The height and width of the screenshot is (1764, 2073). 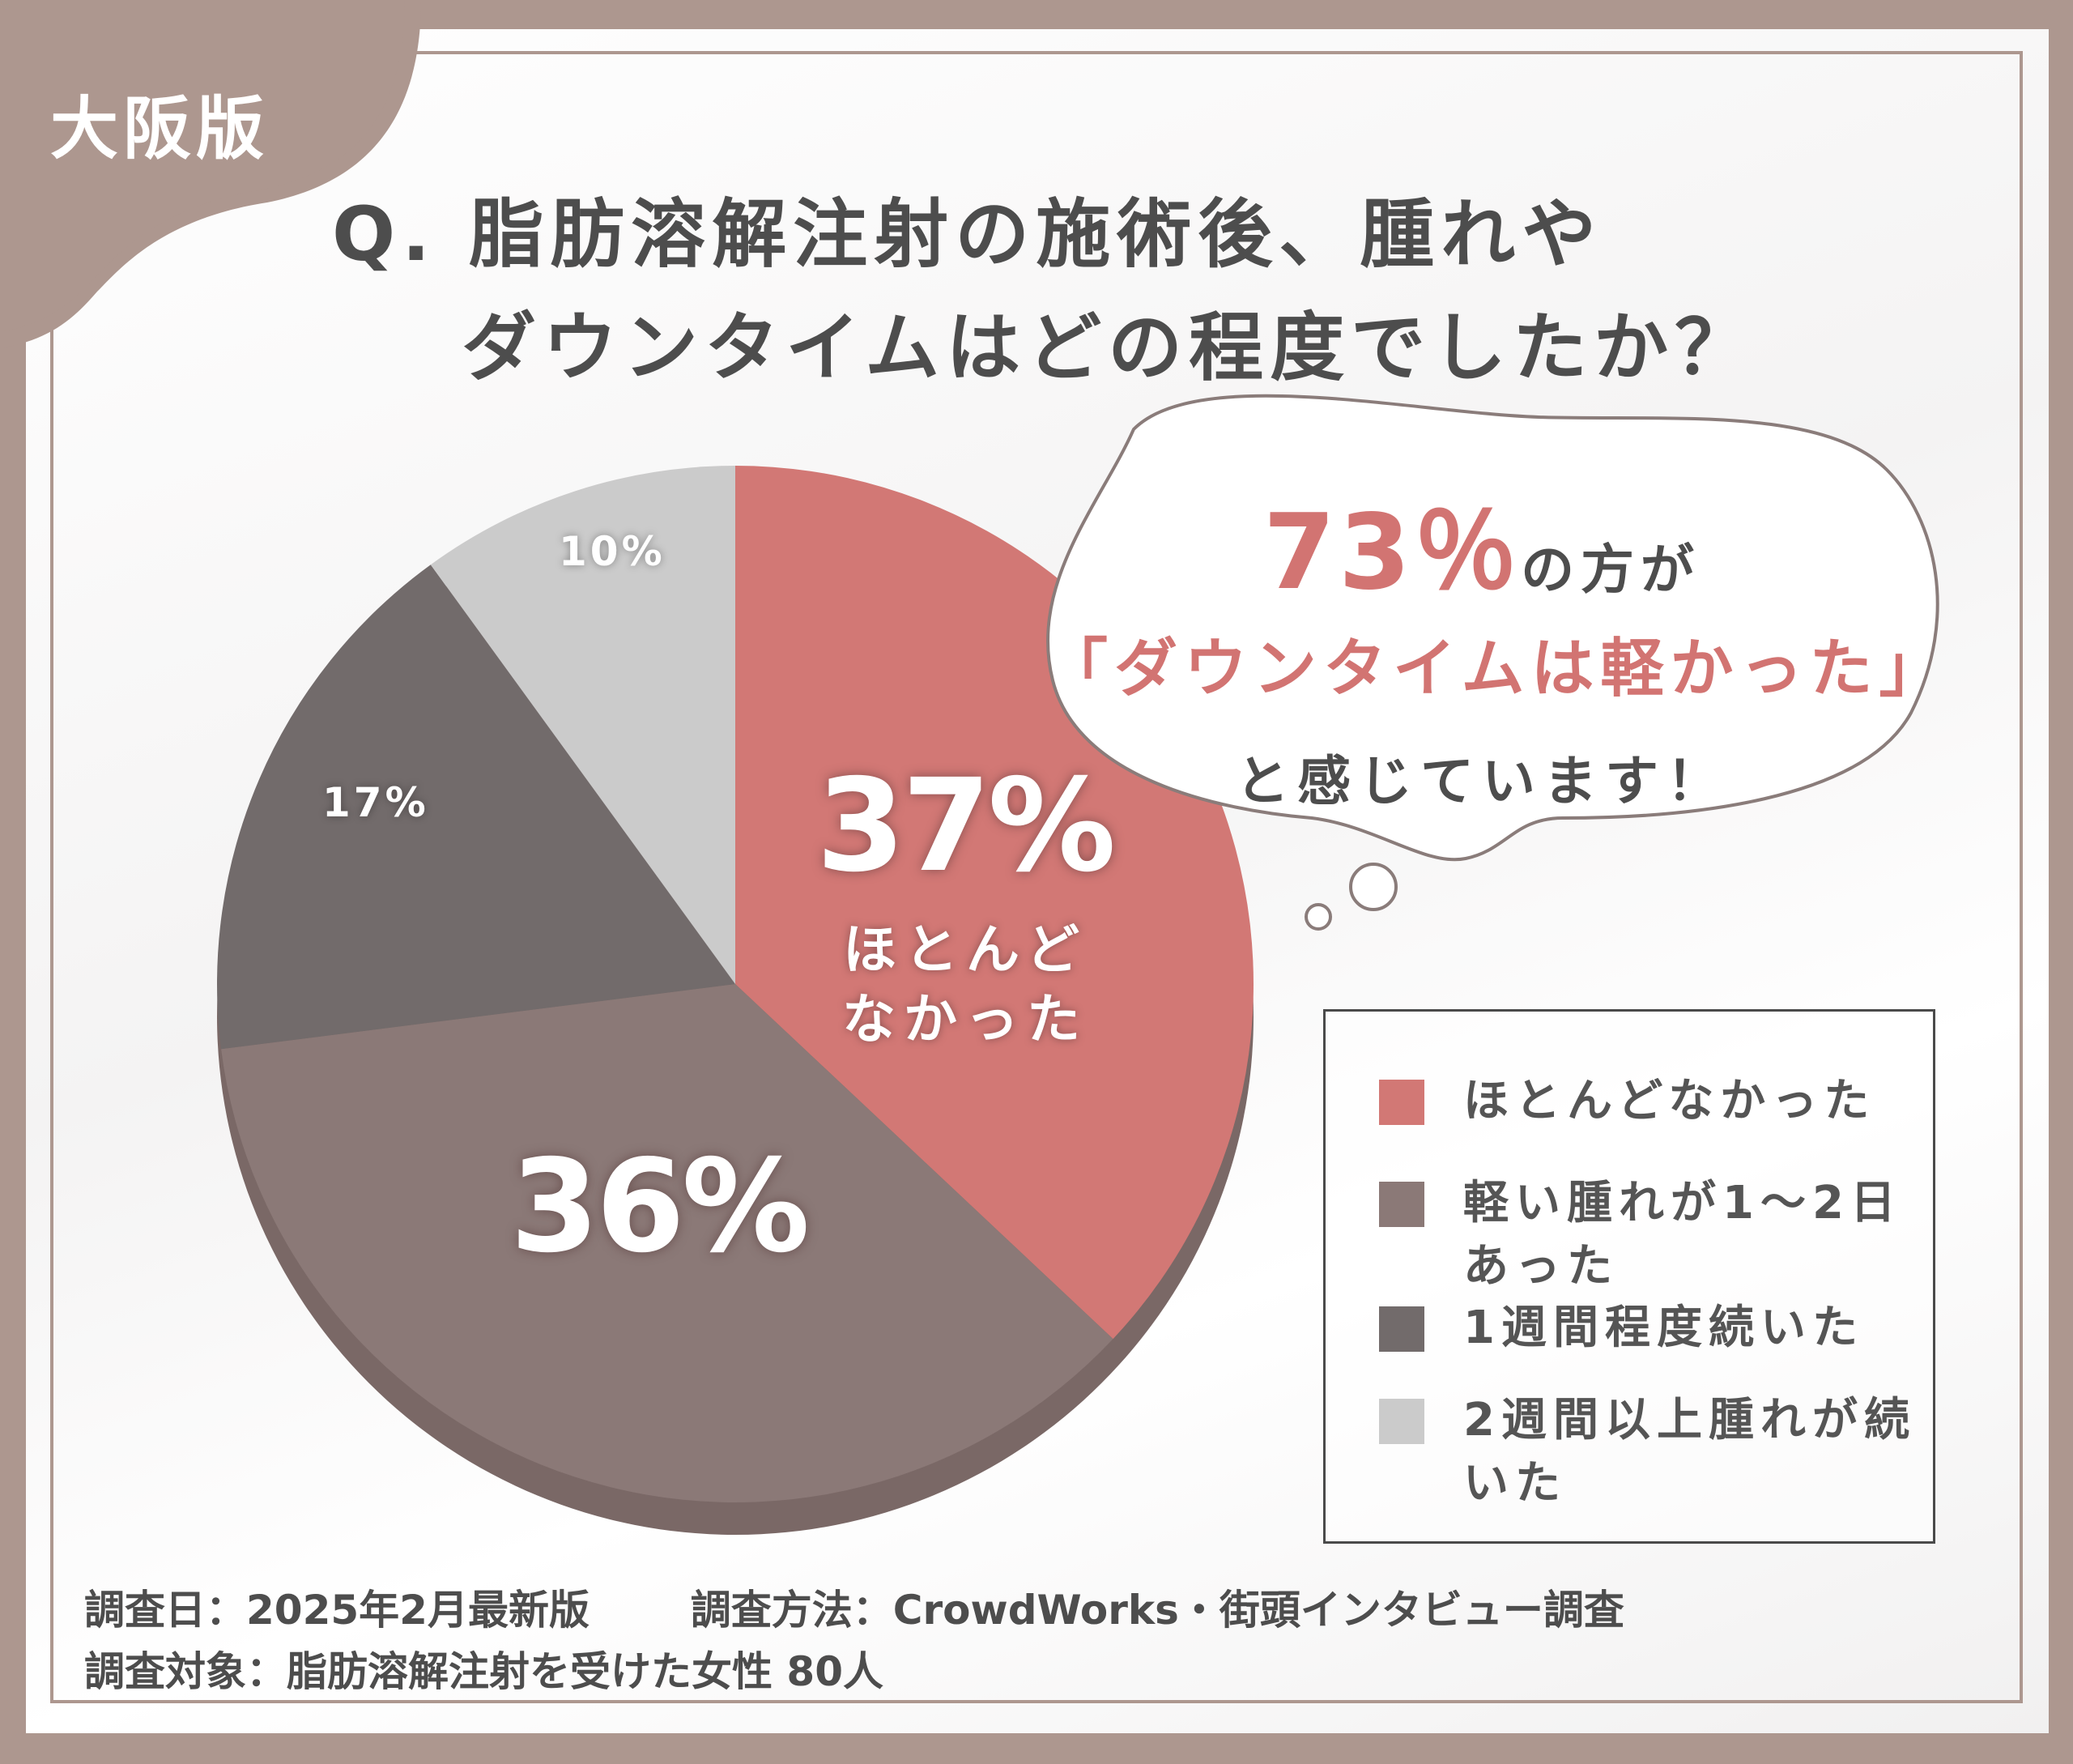 What do you see at coordinates (660, 1206) in the screenshot?
I see `slice-label-36: 36%` at bounding box center [660, 1206].